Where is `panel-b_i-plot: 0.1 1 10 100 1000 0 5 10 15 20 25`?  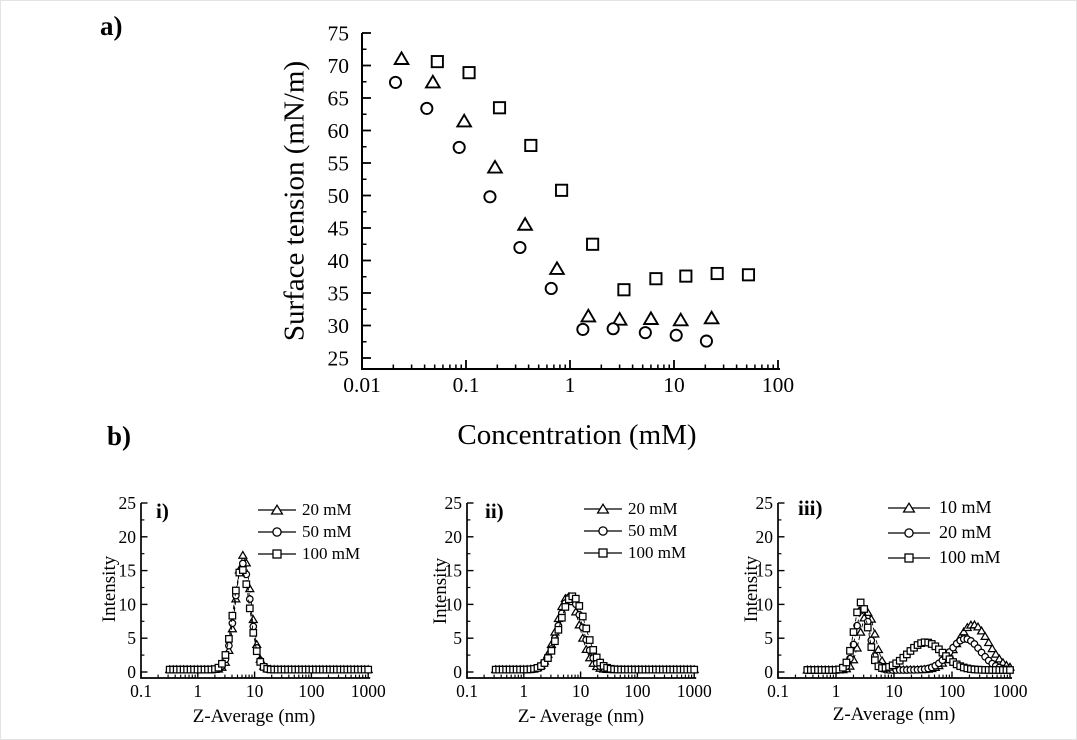 panel-b_i-plot: 0.1 1 10 100 1000 0 5 10 15 20 25 is located at coordinates (252, 597).